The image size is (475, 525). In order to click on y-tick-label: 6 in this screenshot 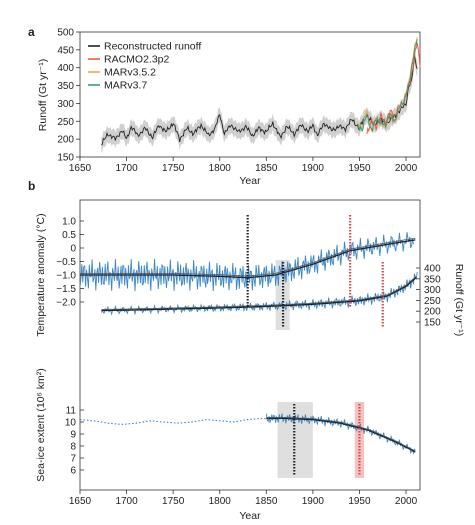, I will do `click(73, 471)`.